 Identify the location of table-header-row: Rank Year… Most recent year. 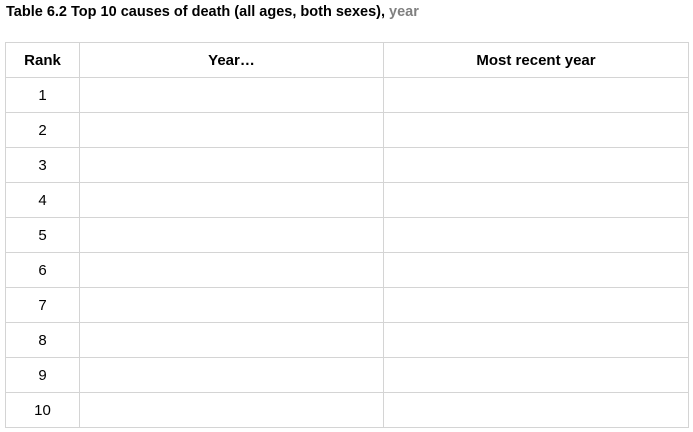
(347, 60).